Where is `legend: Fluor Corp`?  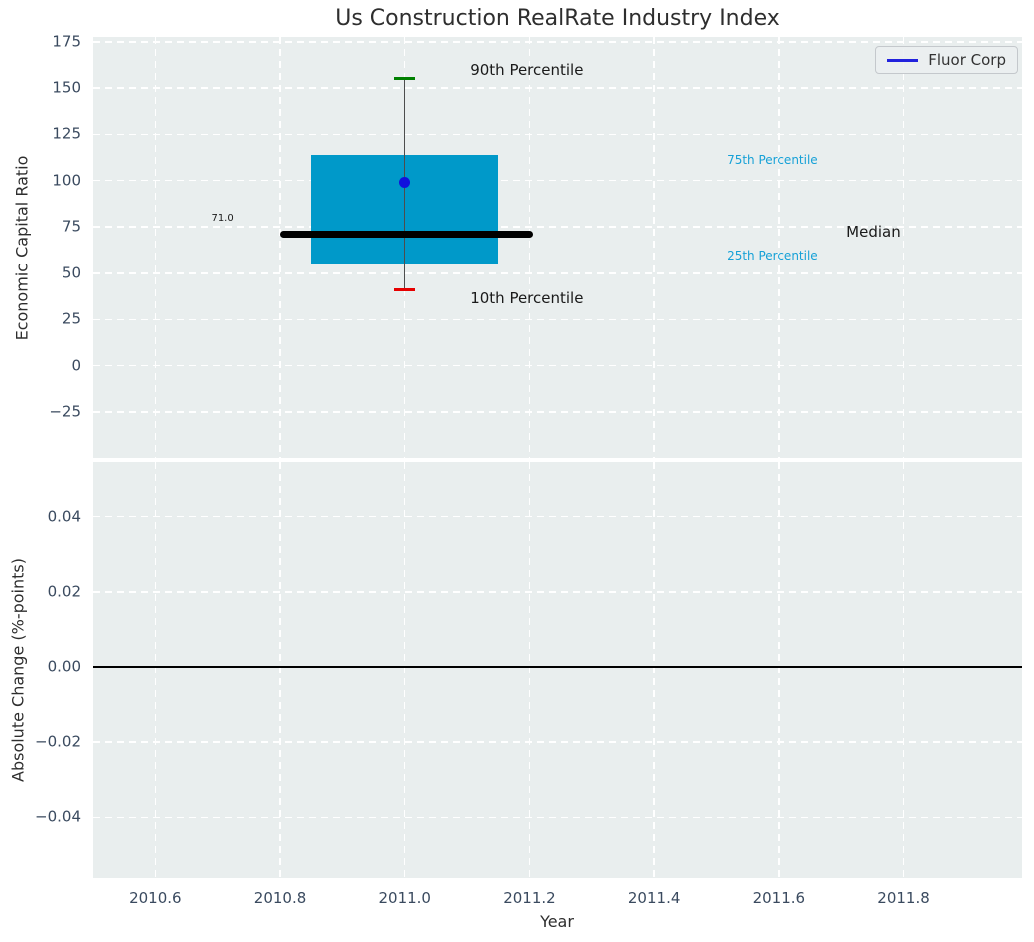 legend: Fluor Corp is located at coordinates (946, 60).